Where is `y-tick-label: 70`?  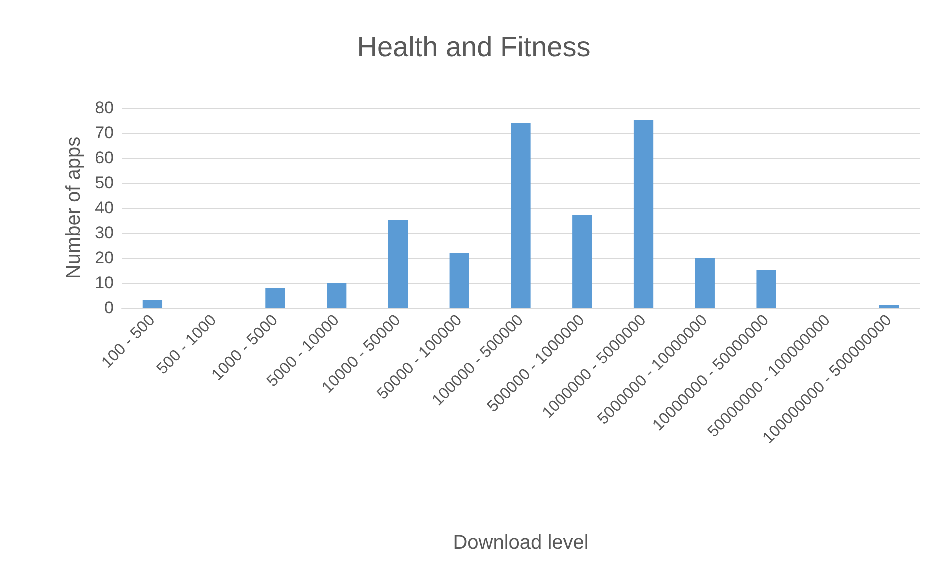 y-tick-label: 70 is located at coordinates (104, 133).